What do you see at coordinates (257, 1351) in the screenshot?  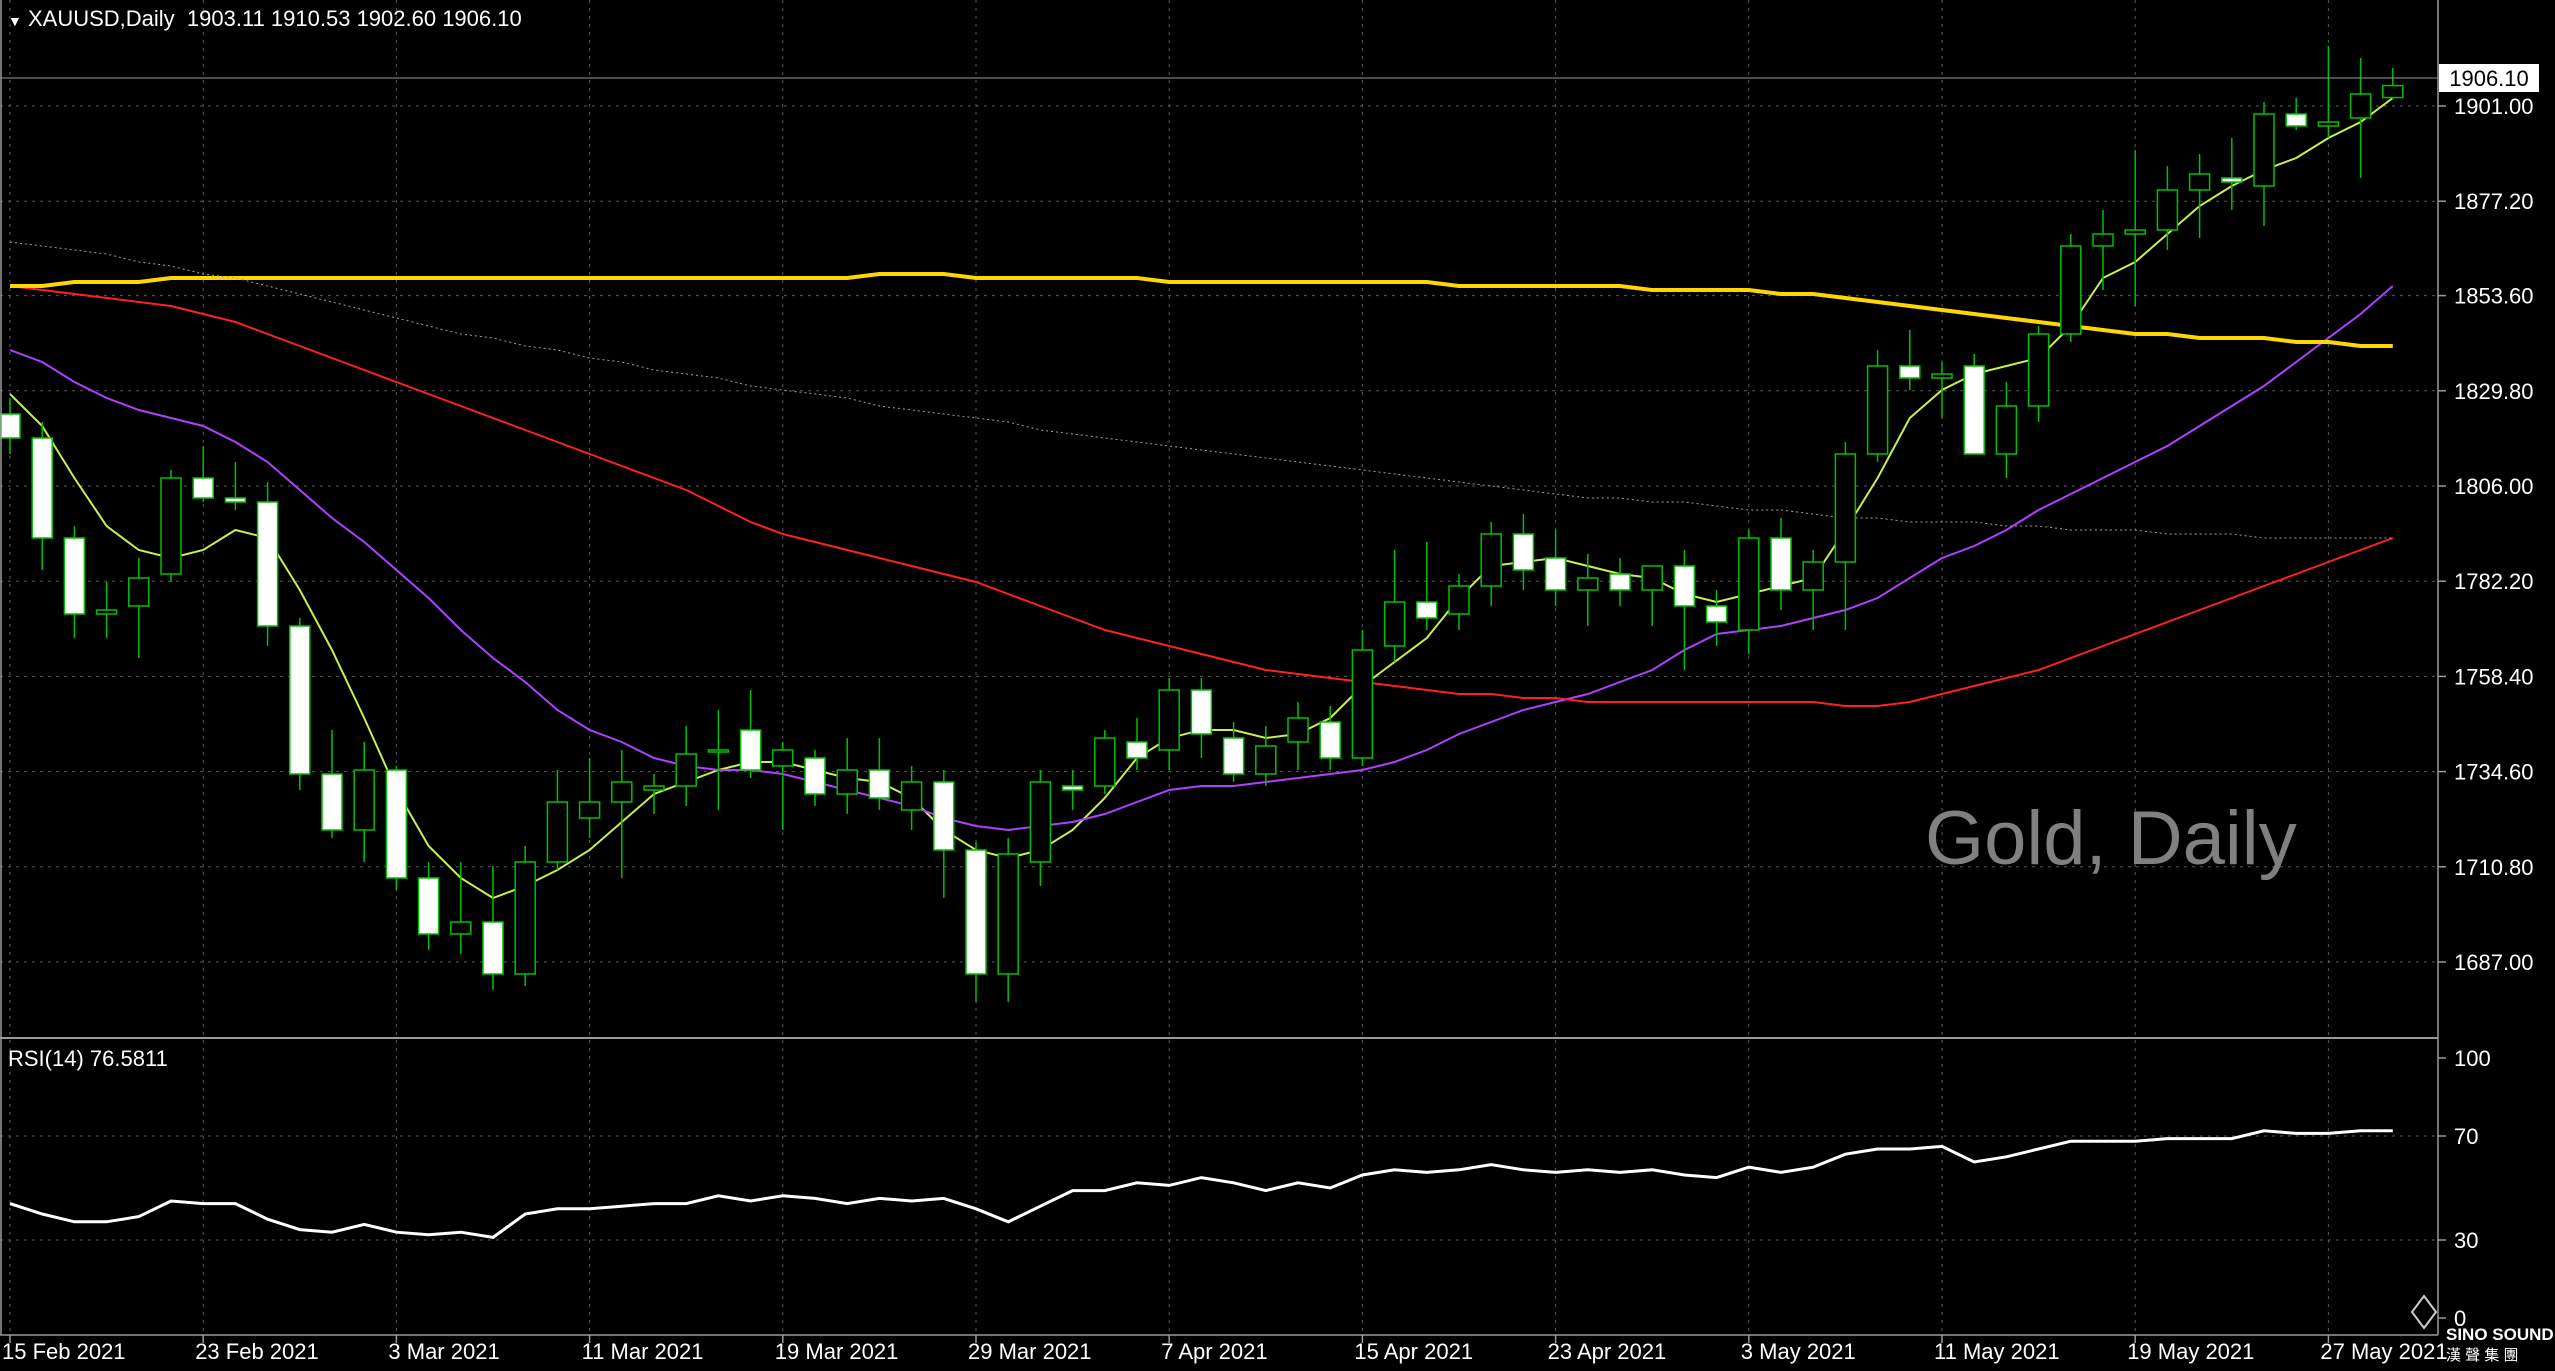 I see `time-tick-label: 23 Feb 2021` at bounding box center [257, 1351].